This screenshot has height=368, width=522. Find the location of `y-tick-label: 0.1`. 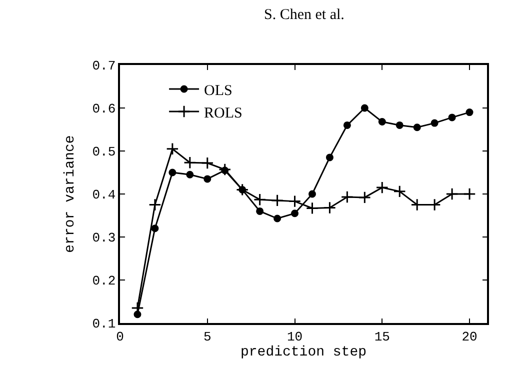

y-tick-label: 0.1 is located at coordinates (104, 324).